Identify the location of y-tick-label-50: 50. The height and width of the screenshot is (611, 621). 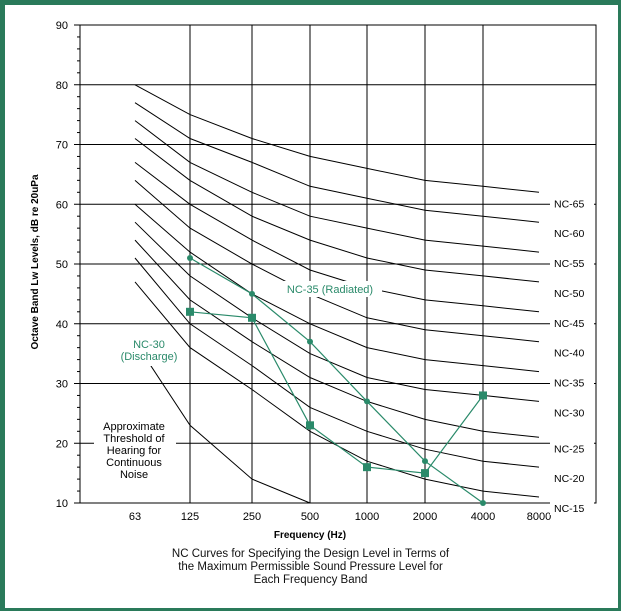
(62, 265).